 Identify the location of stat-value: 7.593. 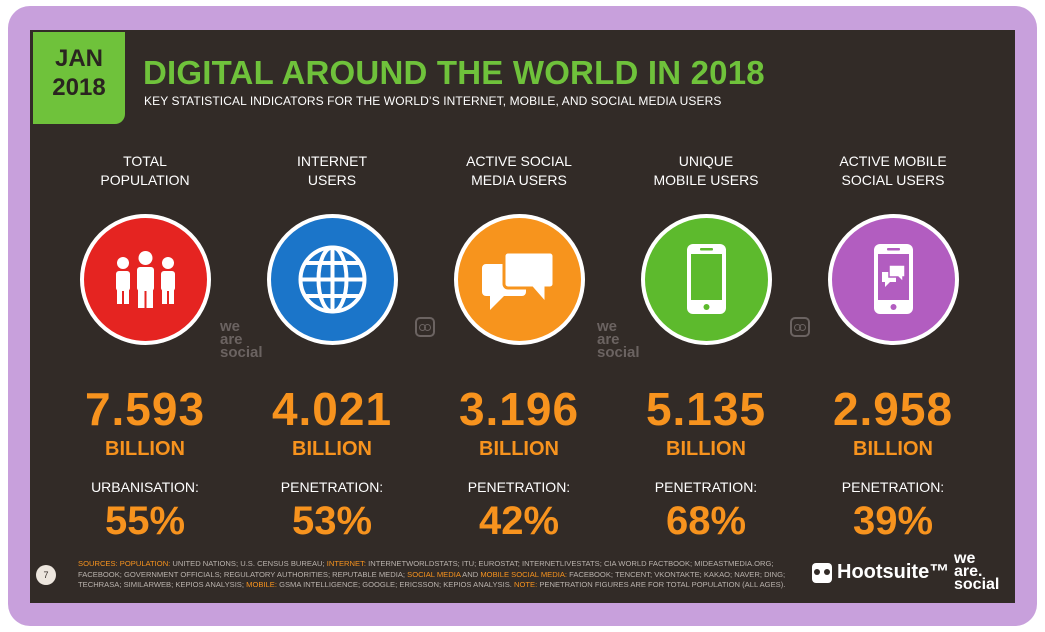
(145, 409).